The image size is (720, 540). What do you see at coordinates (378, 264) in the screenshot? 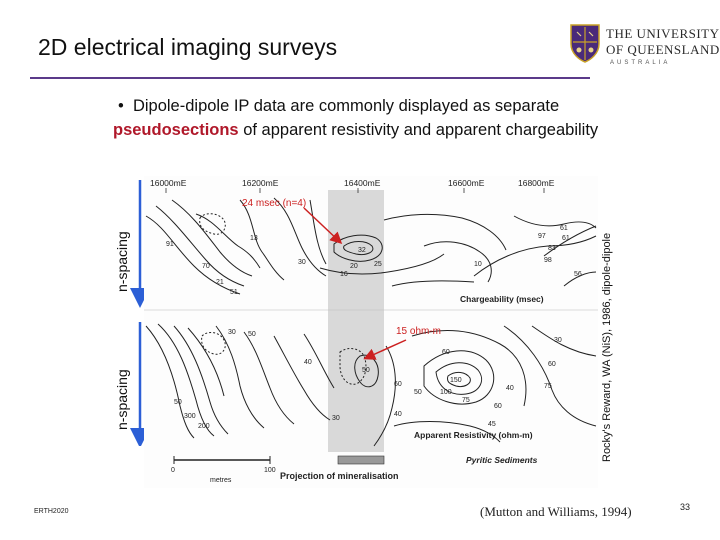
I see `contour-label: 25` at bounding box center [378, 264].